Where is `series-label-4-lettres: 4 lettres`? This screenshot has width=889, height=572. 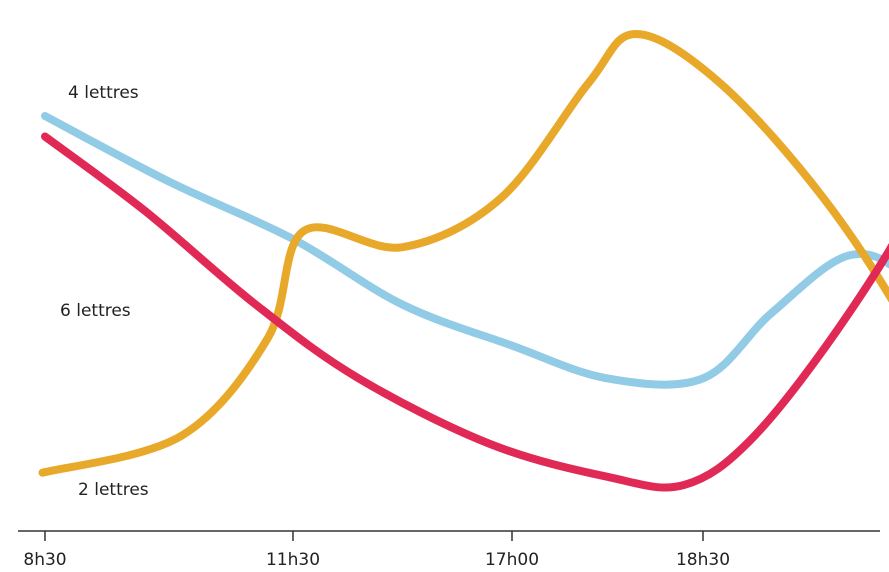 series-label-4-lettres: 4 lettres is located at coordinates (103, 93).